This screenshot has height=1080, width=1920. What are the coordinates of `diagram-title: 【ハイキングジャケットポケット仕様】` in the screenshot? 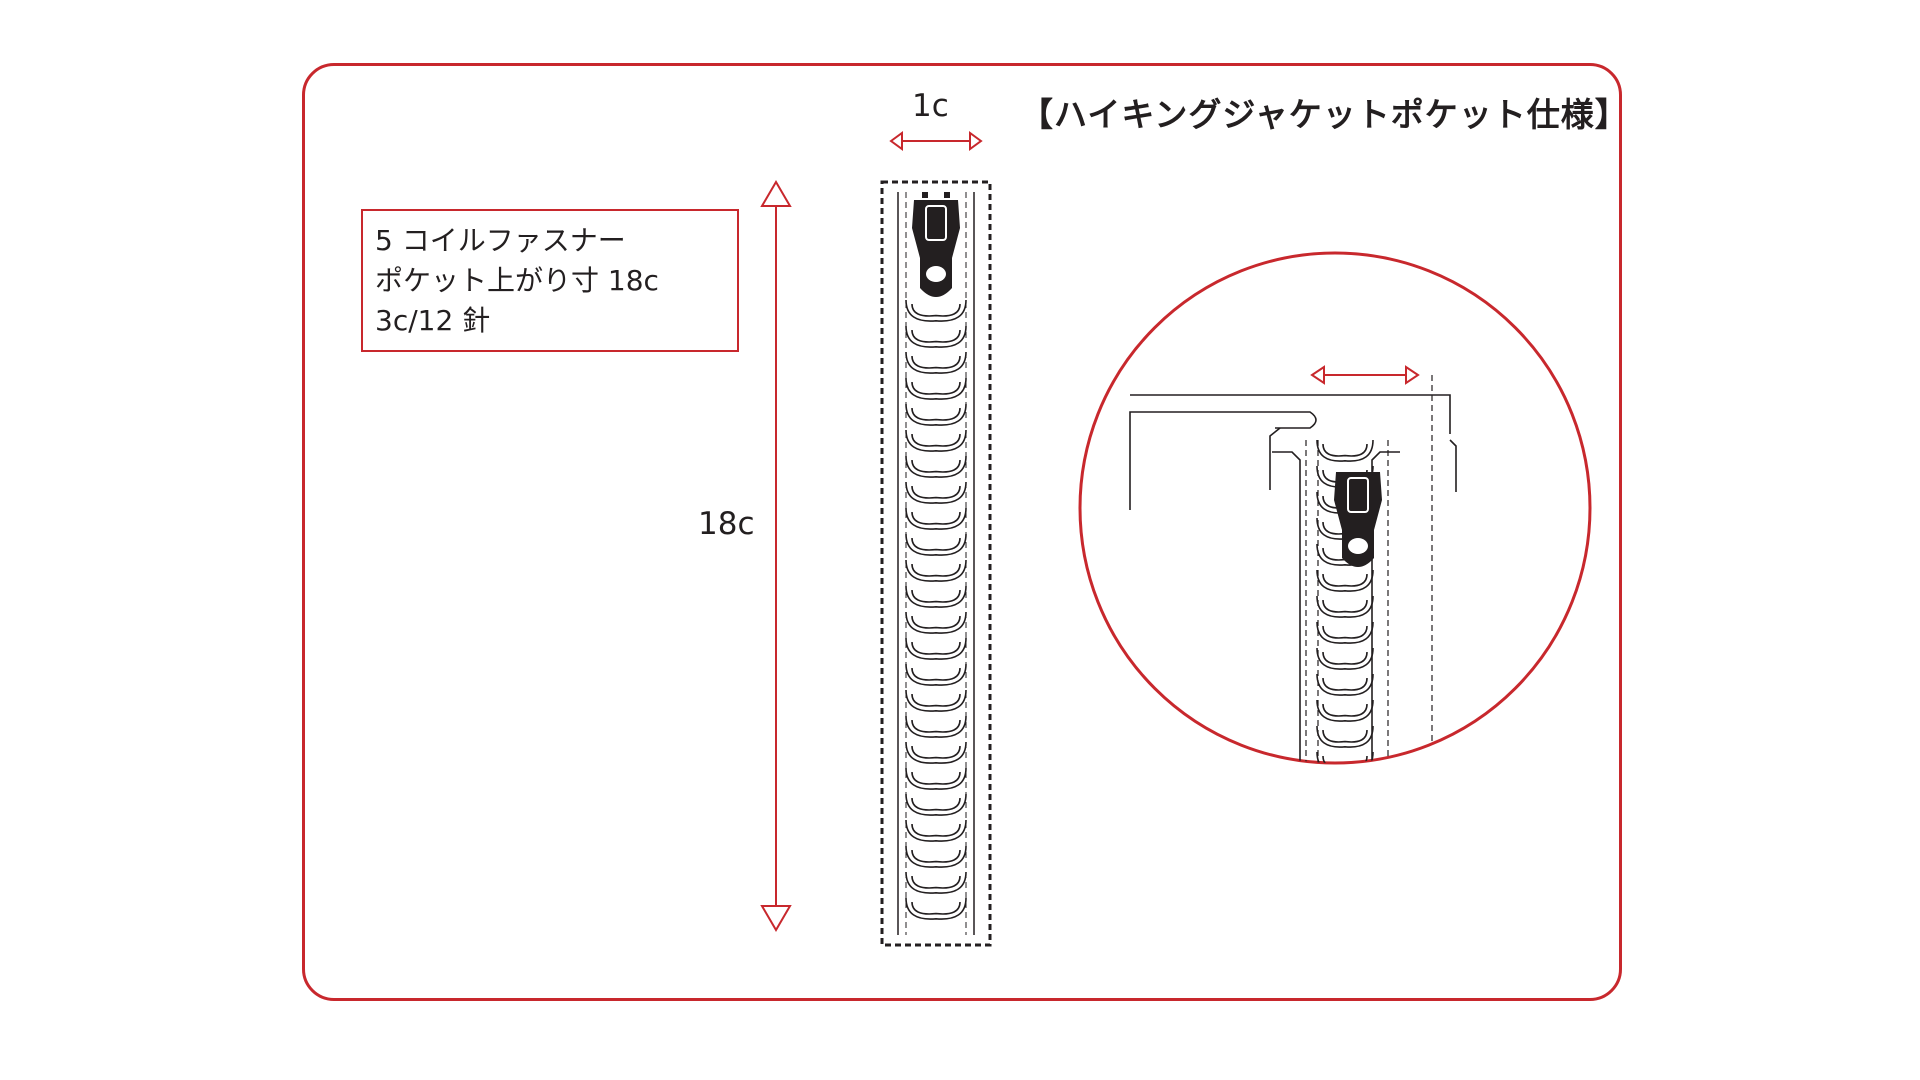 It's located at (1324, 114).